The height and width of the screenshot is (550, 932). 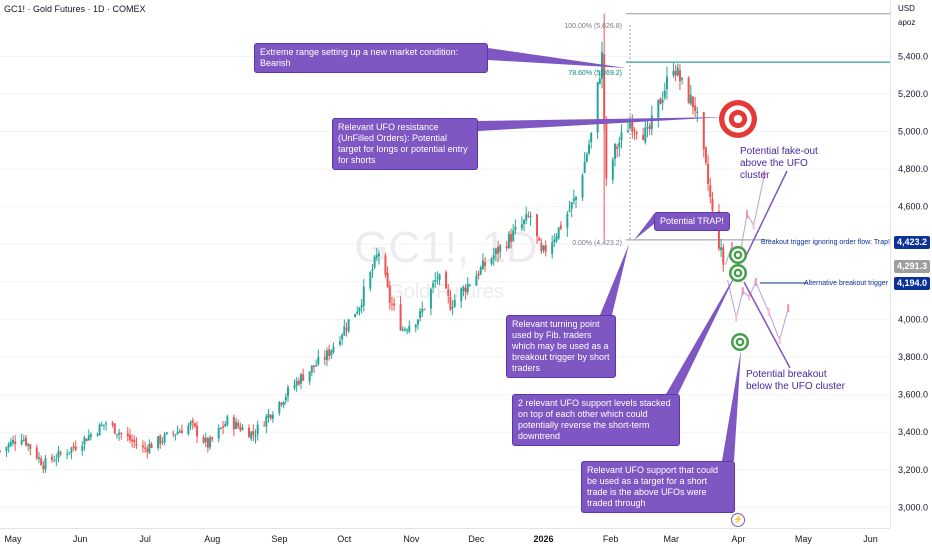 I want to click on x-tick-label: Jun, so click(x=80, y=539).